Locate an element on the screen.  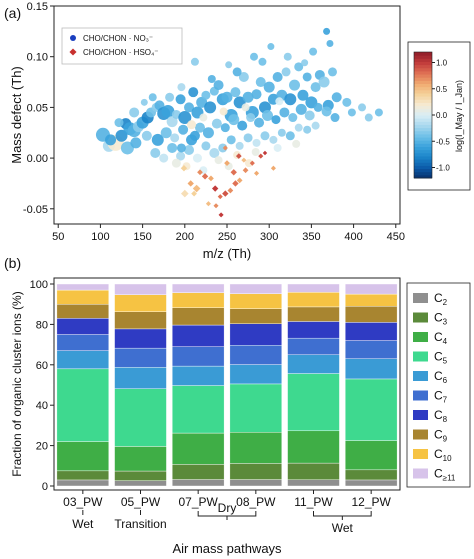
x-tick-label: 200 is located at coordinates (185, 237).